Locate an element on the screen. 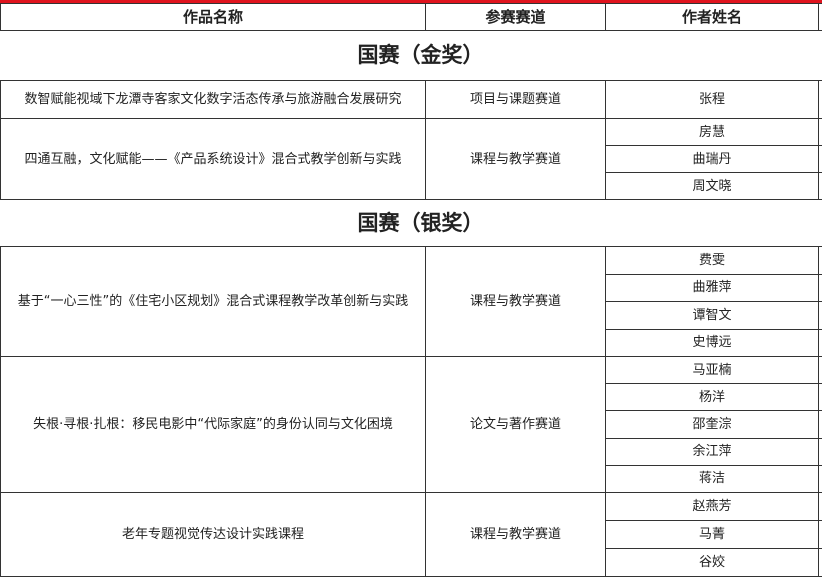 The image size is (822, 580). col-header-title: 作品名称 is located at coordinates (213, 17).